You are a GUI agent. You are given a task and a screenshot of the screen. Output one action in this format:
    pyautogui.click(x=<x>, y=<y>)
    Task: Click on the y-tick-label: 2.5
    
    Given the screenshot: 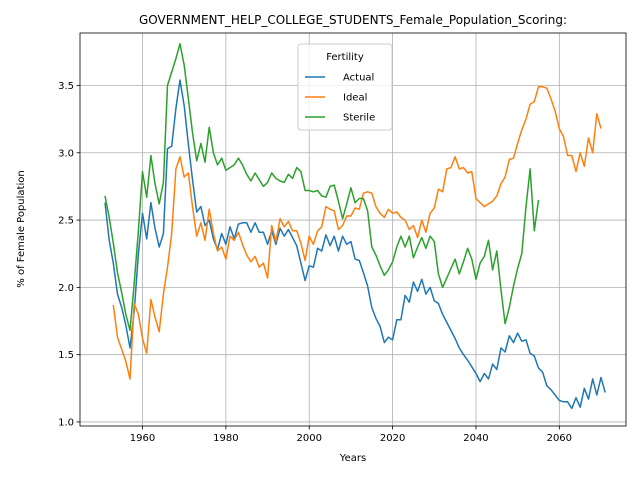 What is the action you would take?
    pyautogui.click(x=66, y=221)
    